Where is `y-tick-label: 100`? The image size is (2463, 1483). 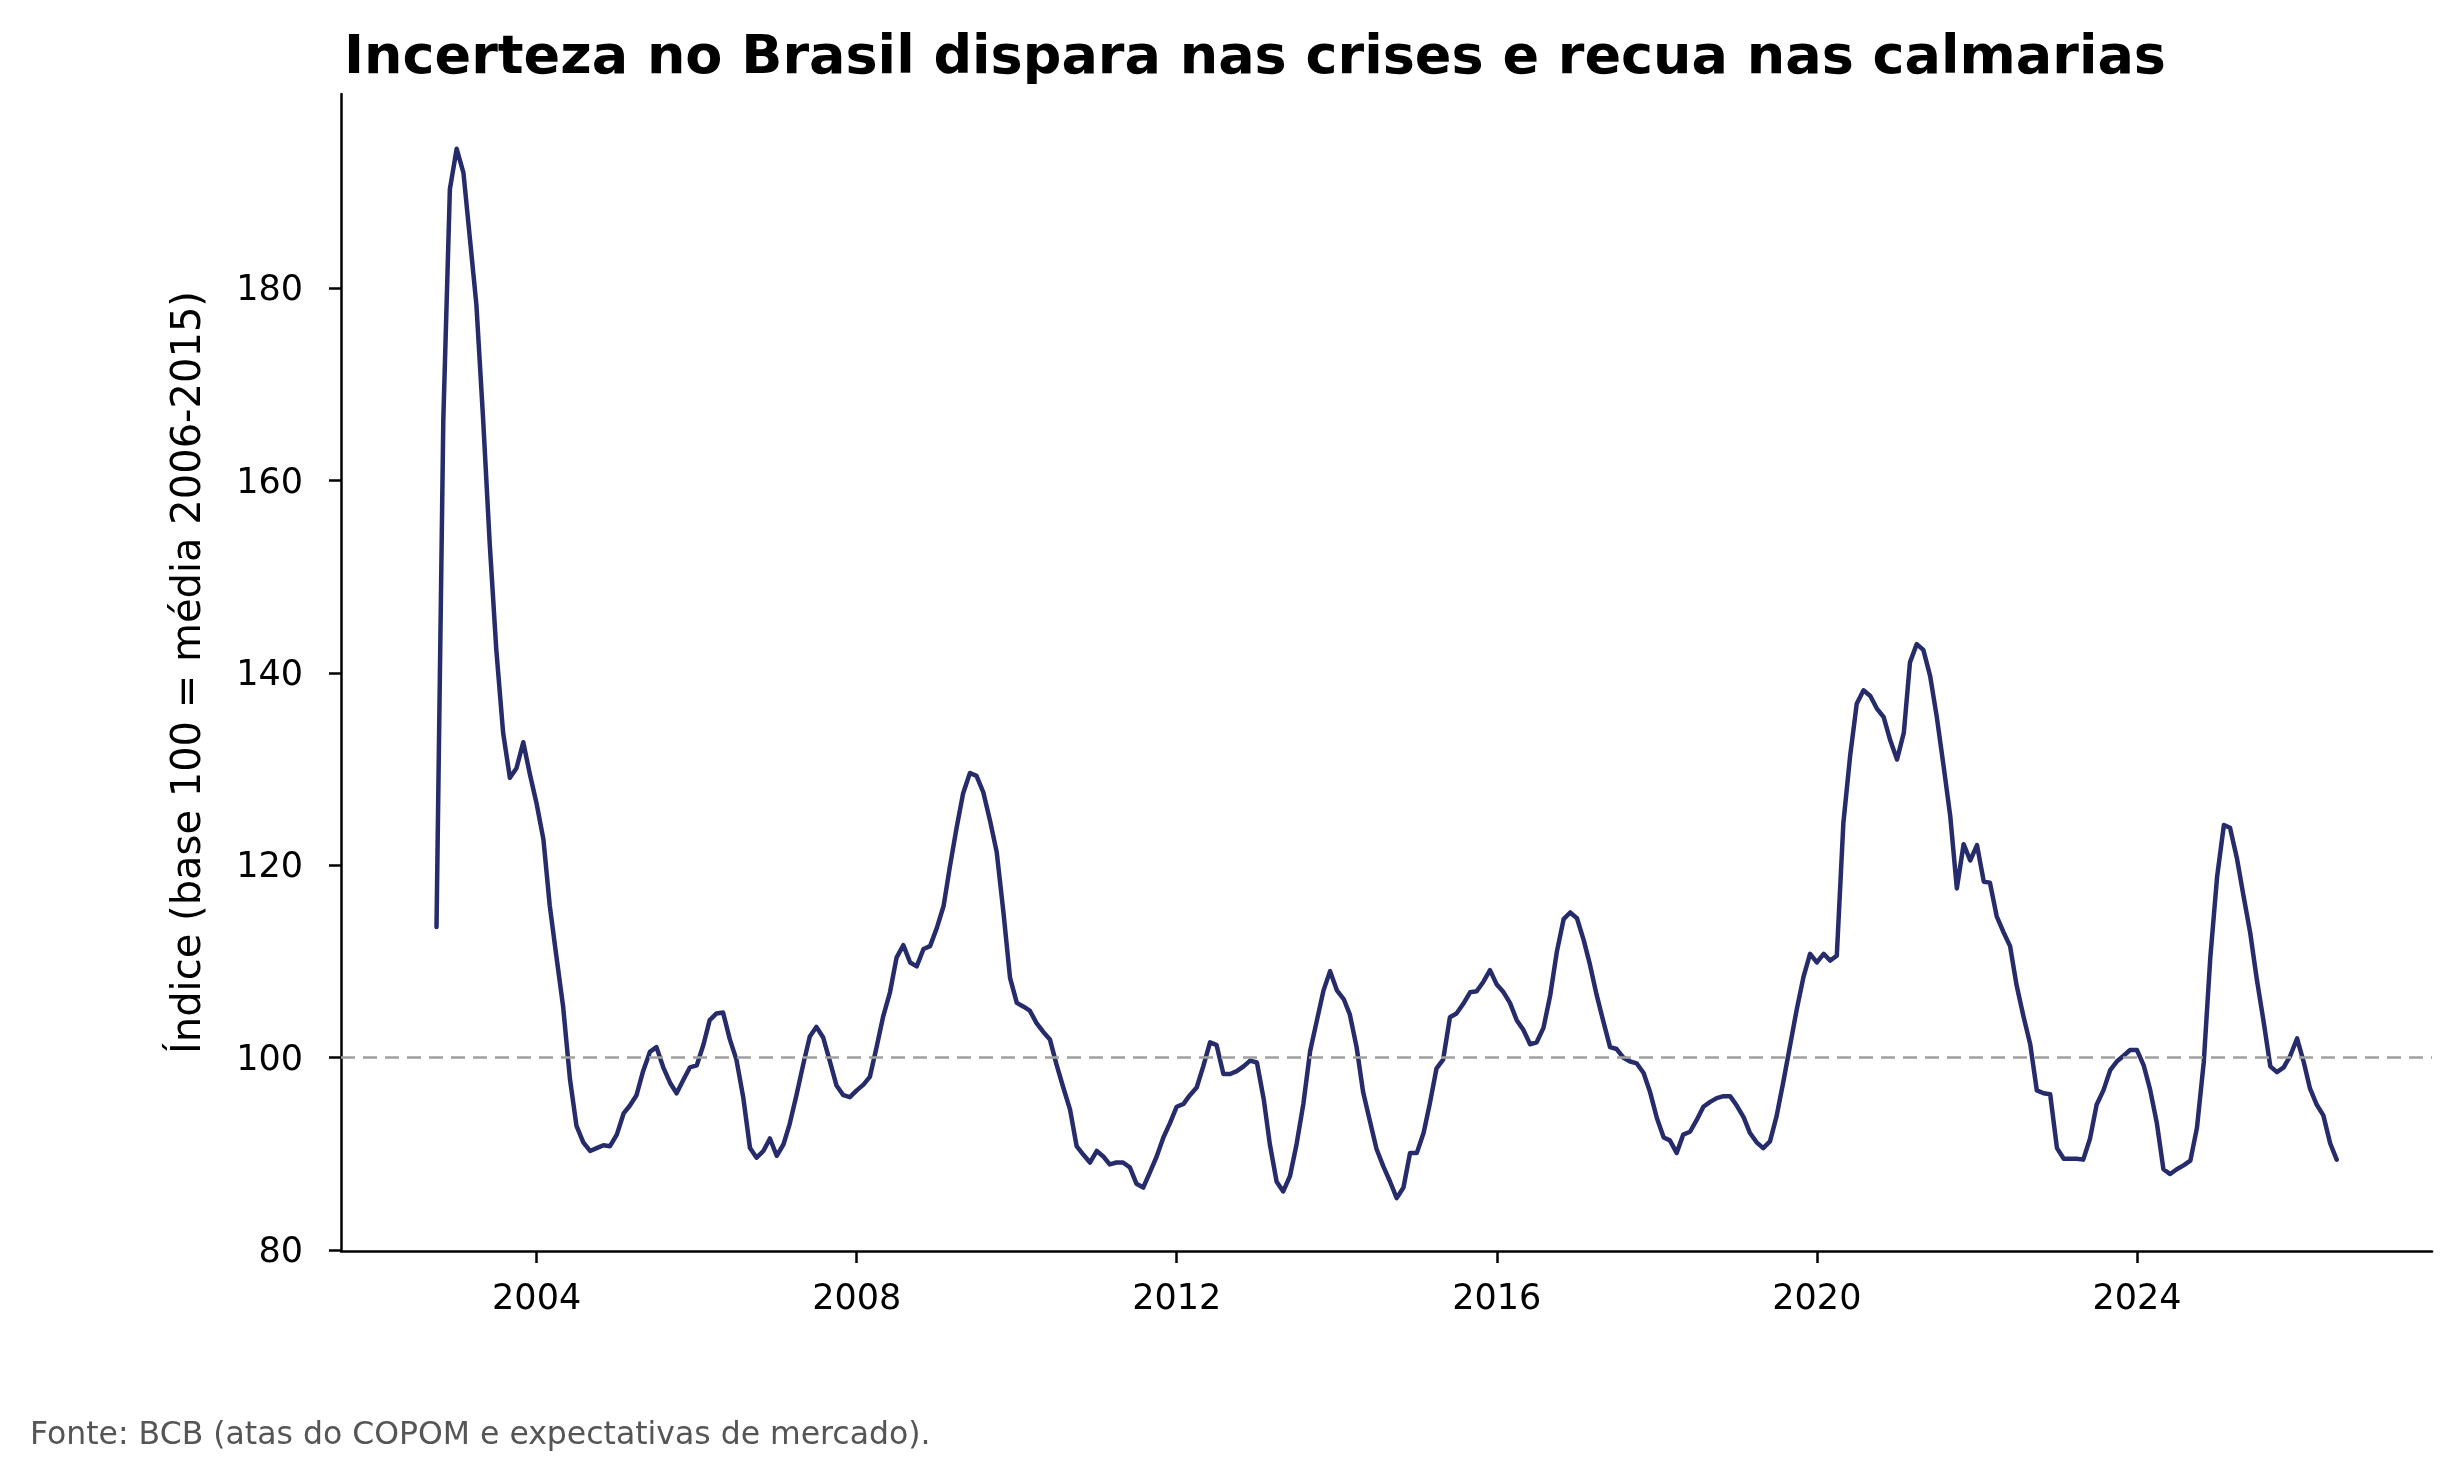
y-tick-label: 100 is located at coordinates (269, 1057).